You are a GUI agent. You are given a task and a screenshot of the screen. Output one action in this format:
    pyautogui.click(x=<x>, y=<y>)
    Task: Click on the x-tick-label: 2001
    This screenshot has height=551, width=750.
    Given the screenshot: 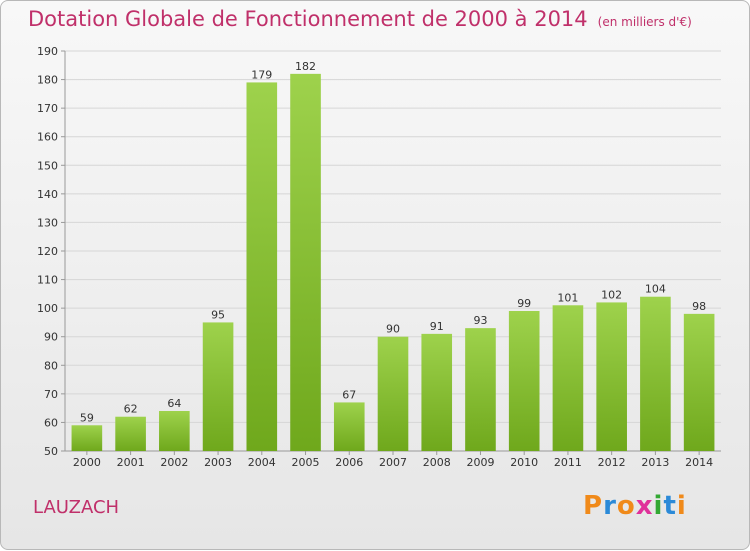 What is the action you would take?
    pyautogui.click(x=131, y=462)
    